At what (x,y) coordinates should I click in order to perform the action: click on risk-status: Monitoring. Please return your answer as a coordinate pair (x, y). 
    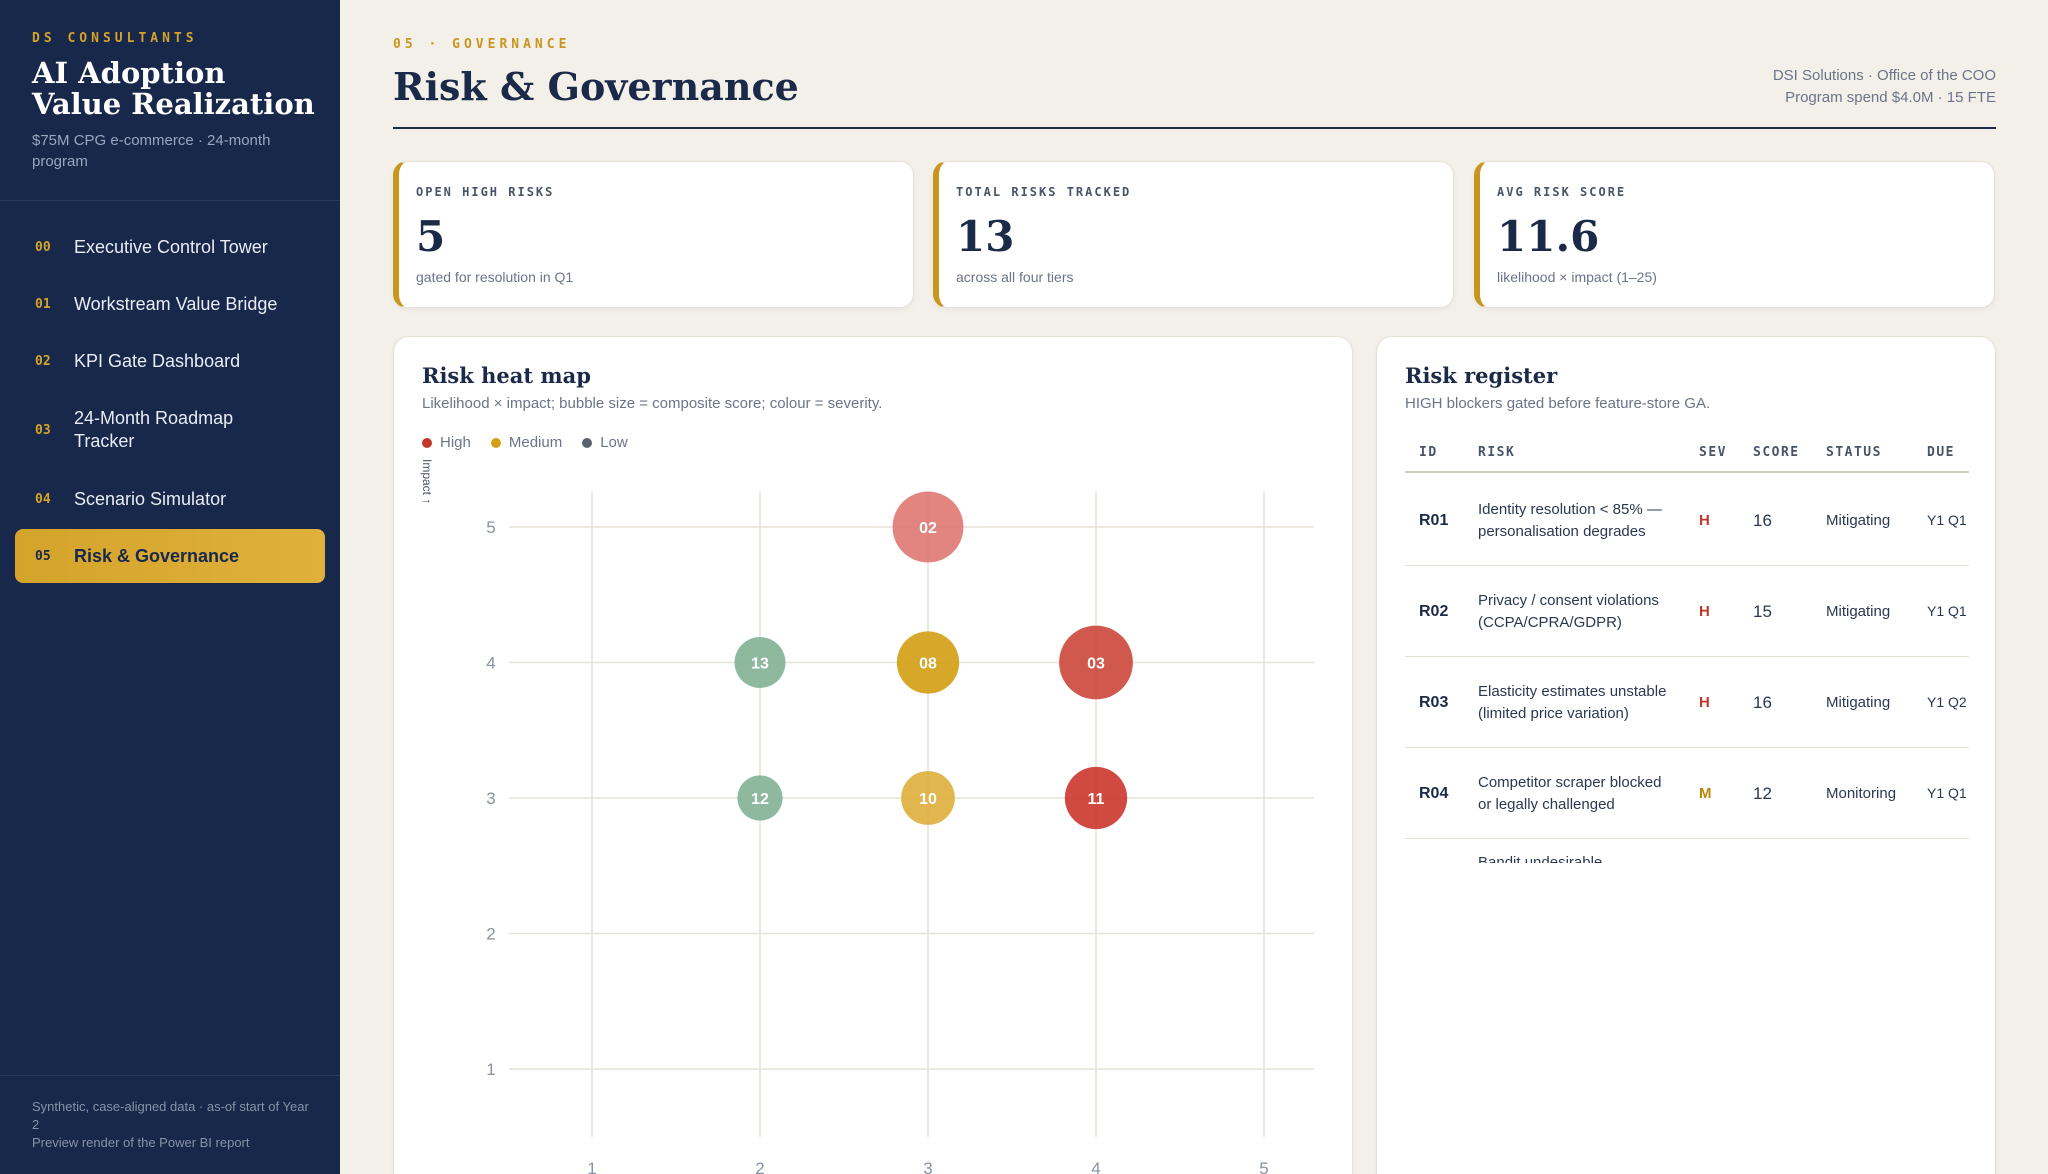
    Looking at the image, I should click on (1861, 793).